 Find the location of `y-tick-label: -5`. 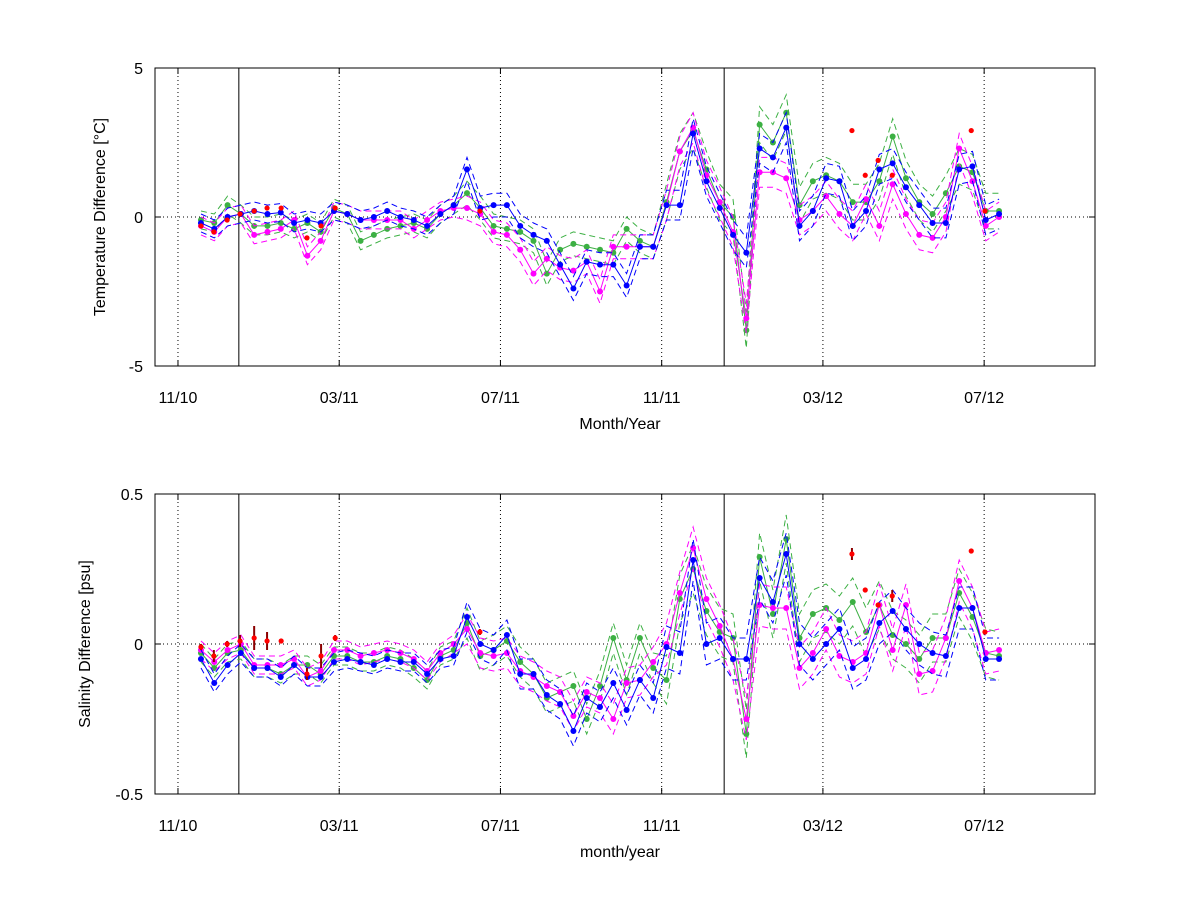

y-tick-label: -5 is located at coordinates (136, 367).